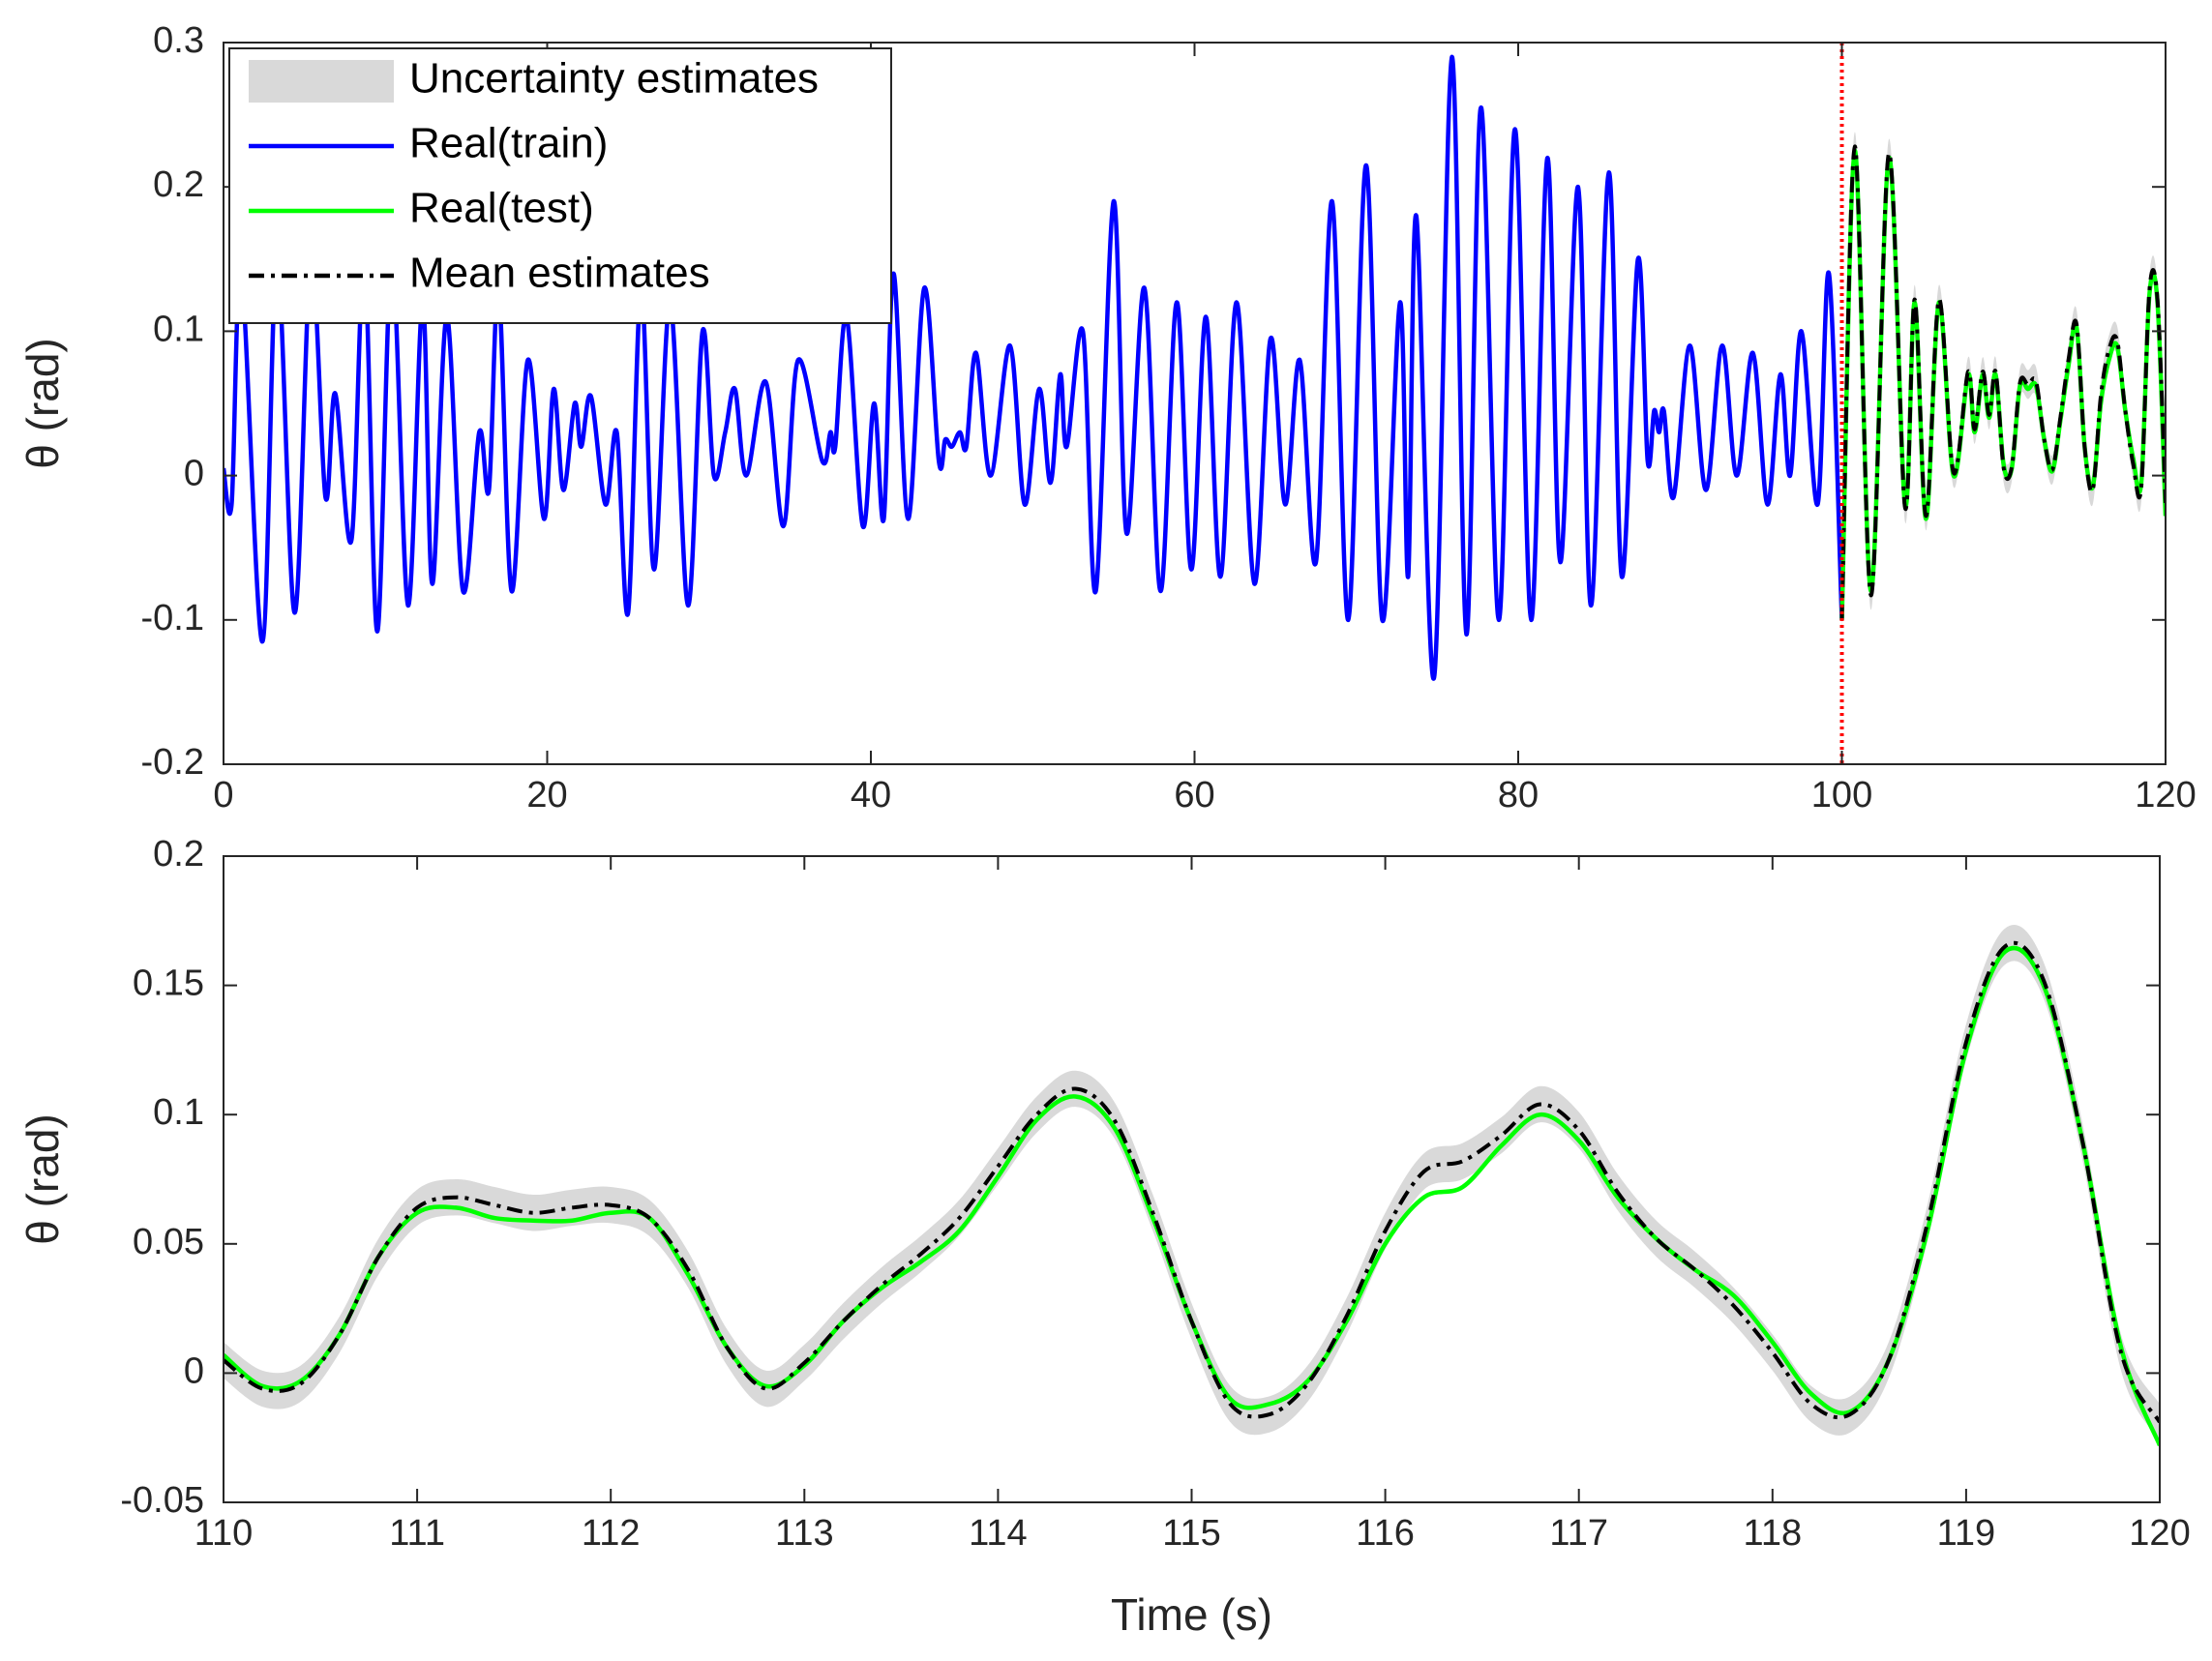 This screenshot has height=1661, width=2212. I want to click on x-tick-label: 20, so click(546, 795).